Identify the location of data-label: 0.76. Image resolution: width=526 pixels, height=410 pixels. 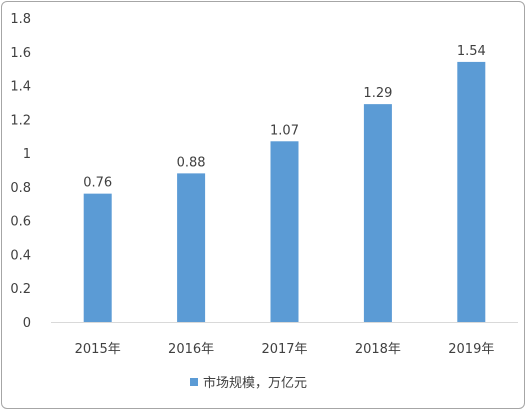
(97, 183).